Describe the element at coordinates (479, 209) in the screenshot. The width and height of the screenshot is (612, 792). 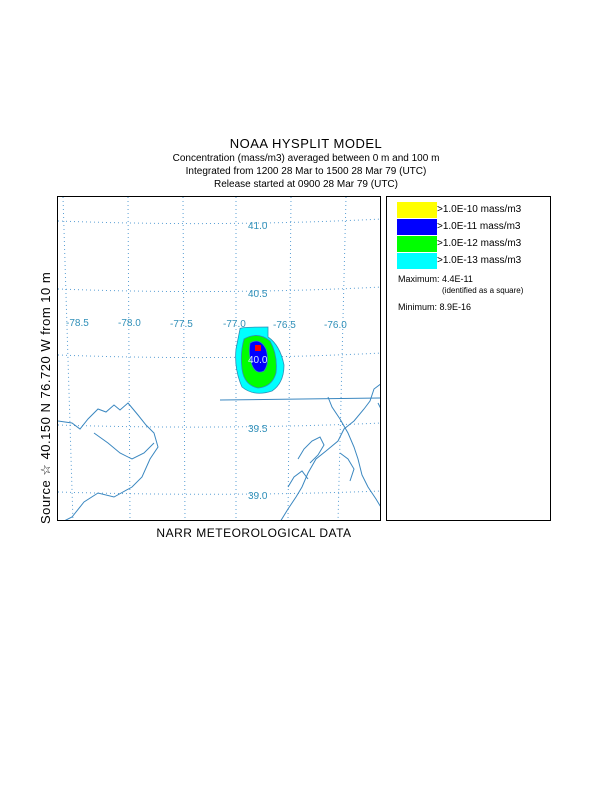
I see `legend-label-1e-10: >1.0E-10 mass/m3` at that location.